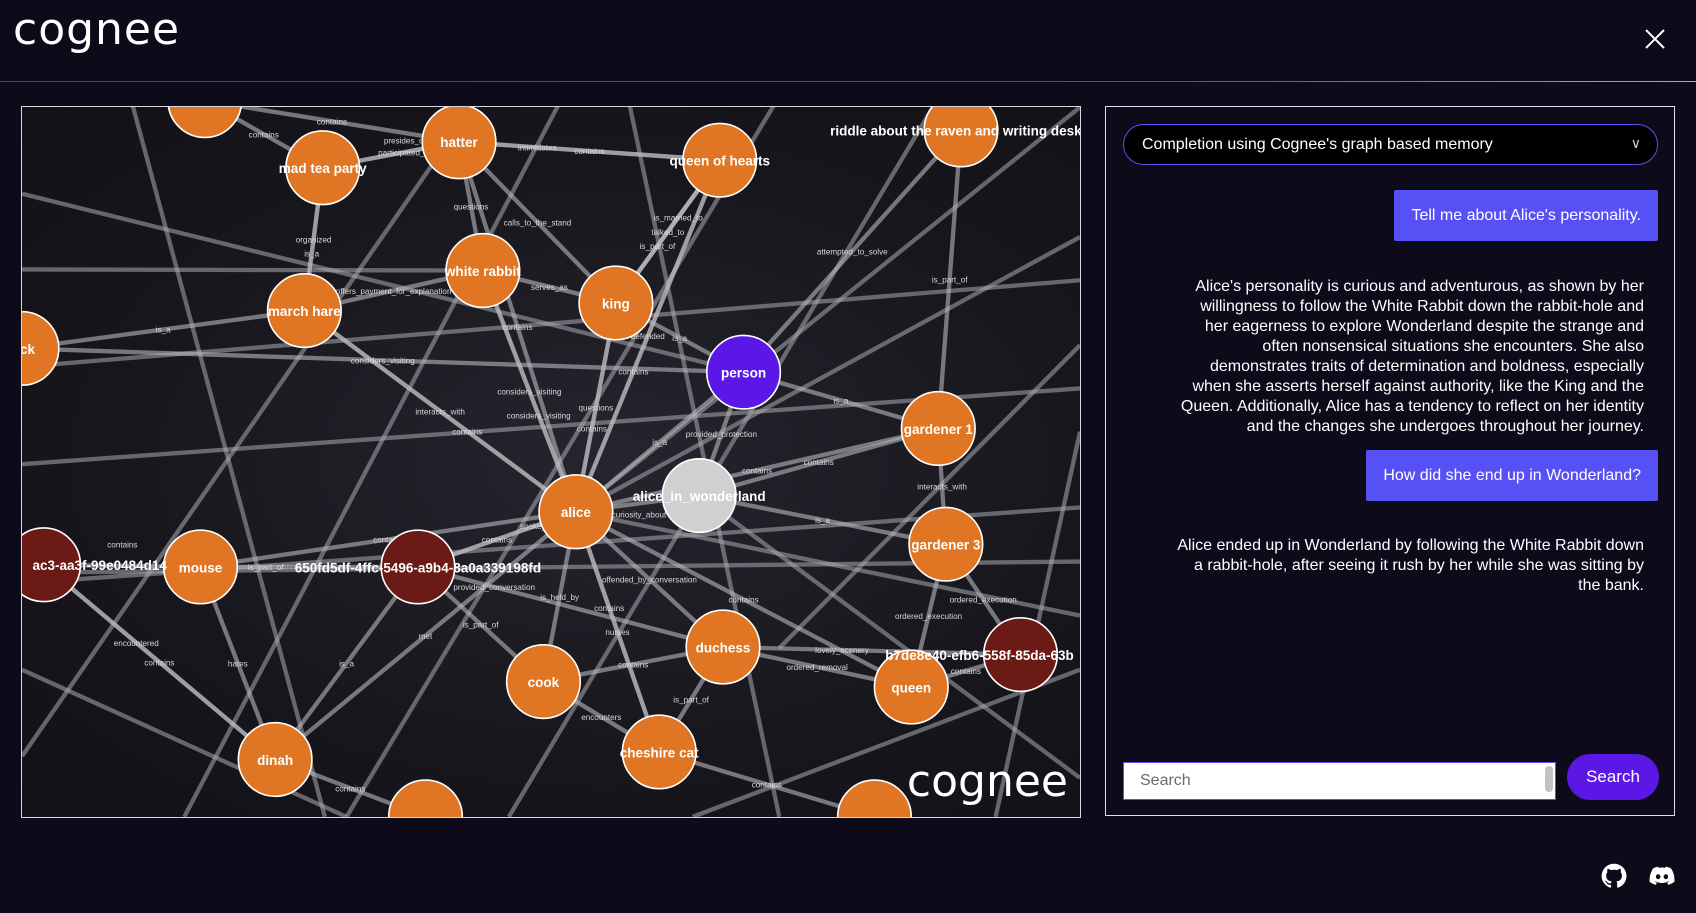 The height and width of the screenshot is (913, 1696). Describe the element at coordinates (1662, 876) in the screenshot. I see `discord-icon` at that location.